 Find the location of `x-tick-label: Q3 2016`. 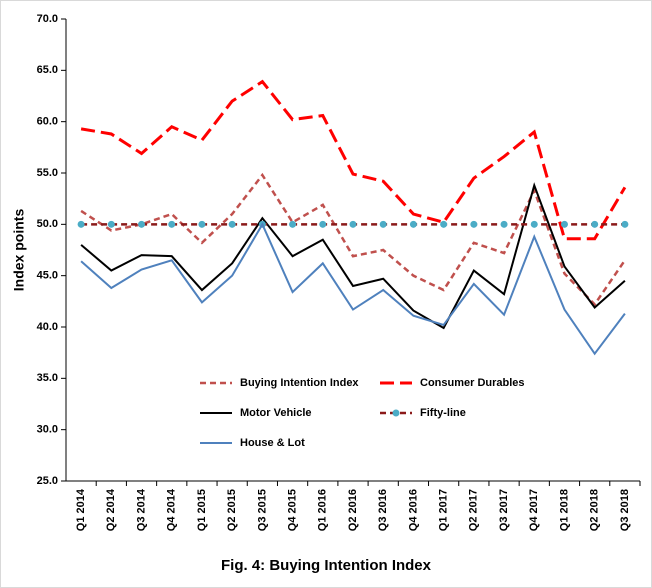

x-tick-label: Q3 2016 is located at coordinates (383, 510).